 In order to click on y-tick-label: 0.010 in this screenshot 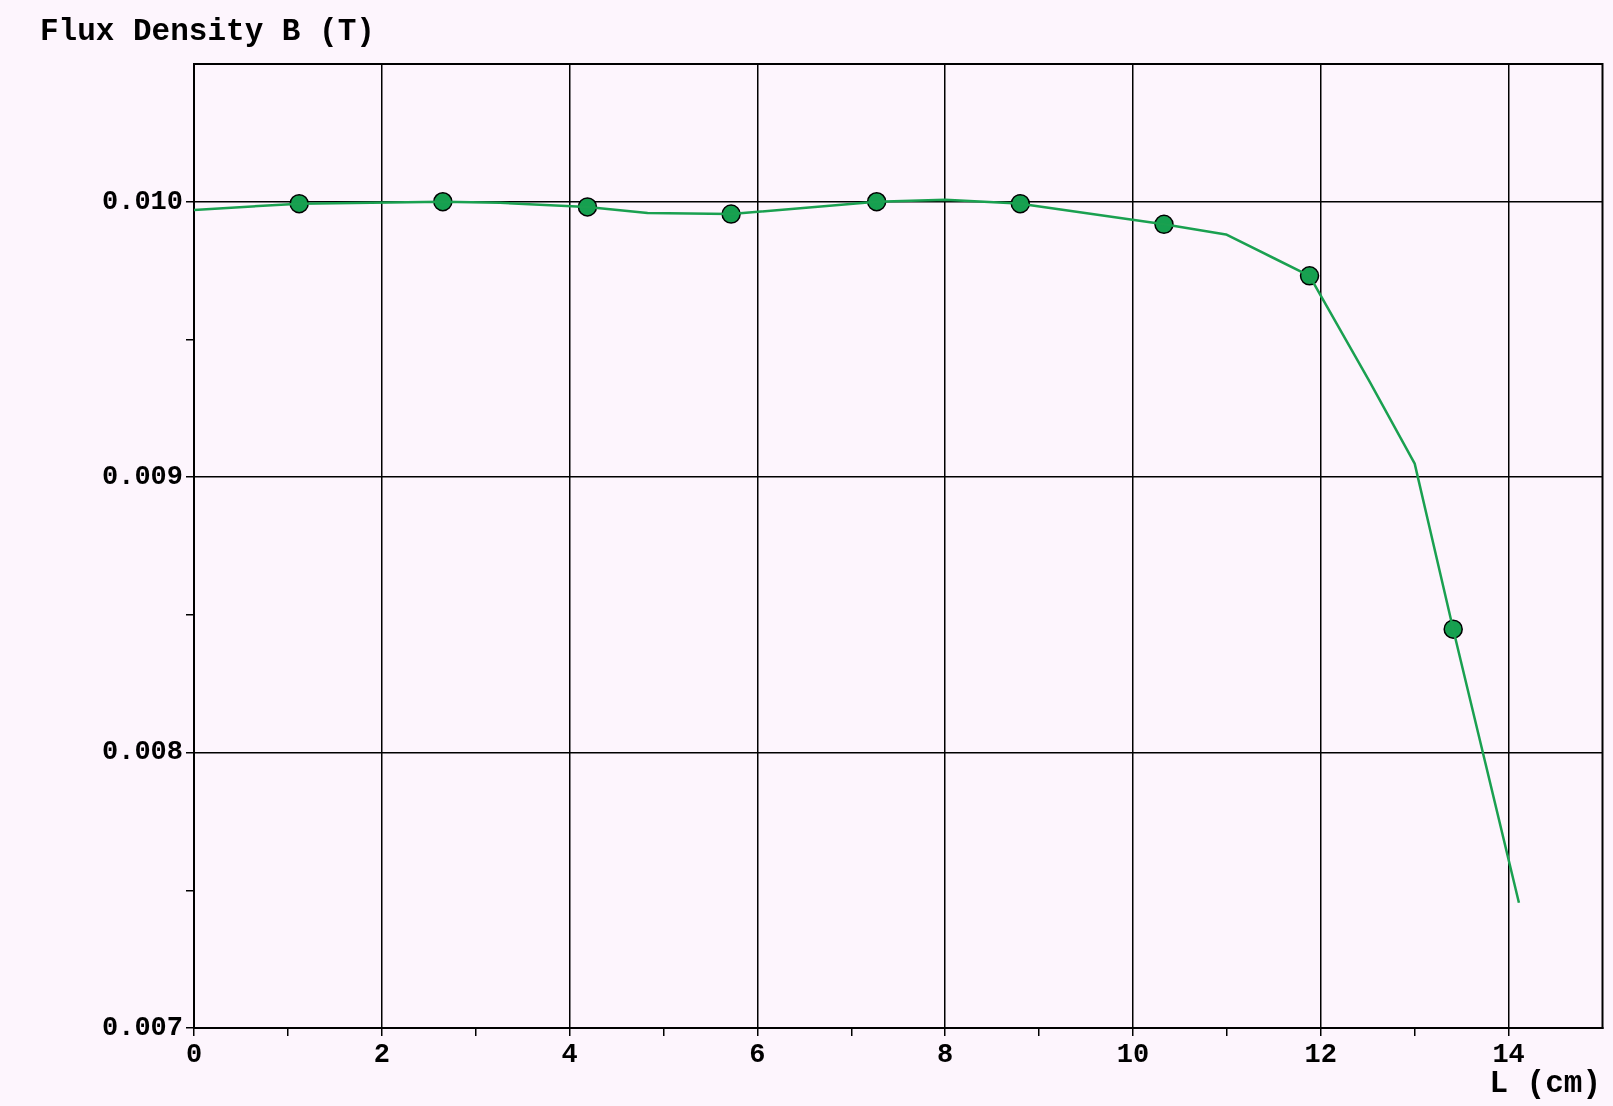, I will do `click(142, 201)`.